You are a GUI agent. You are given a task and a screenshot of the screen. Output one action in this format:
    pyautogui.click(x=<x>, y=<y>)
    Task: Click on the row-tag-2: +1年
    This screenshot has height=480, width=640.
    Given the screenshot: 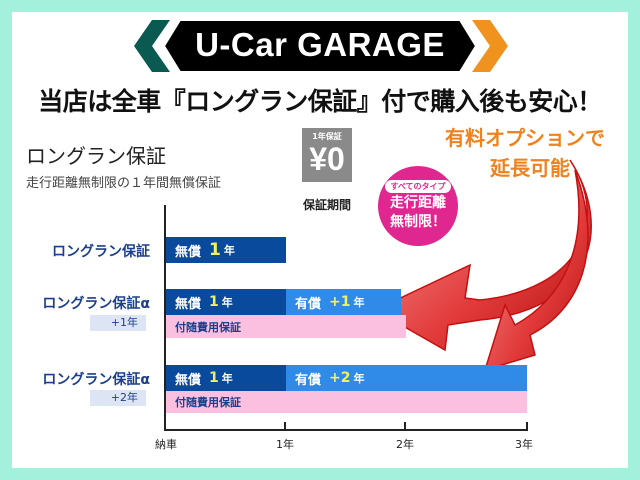 What is the action you would take?
    pyautogui.click(x=118, y=323)
    